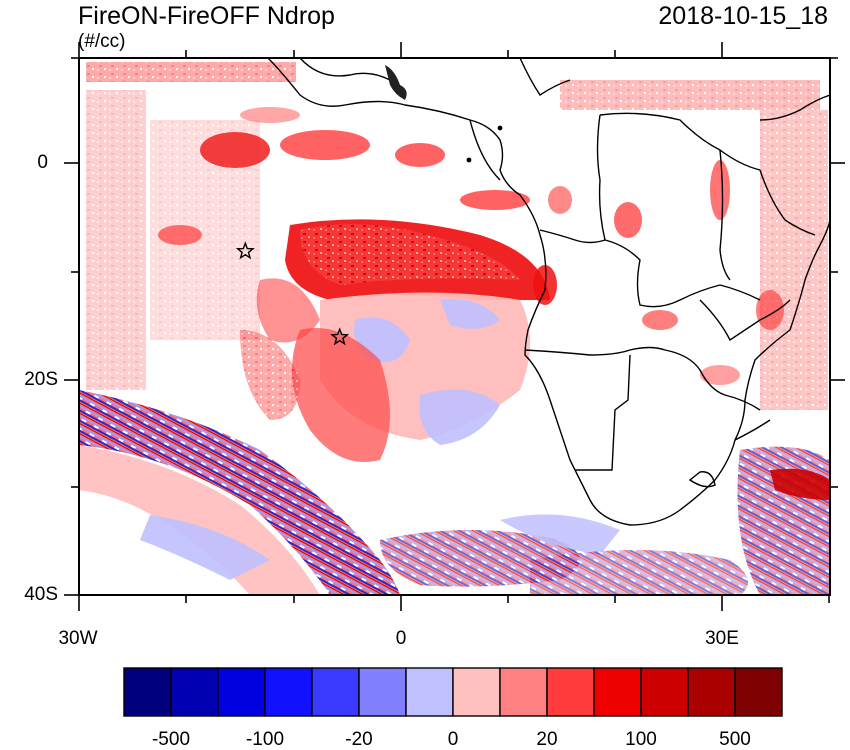 This screenshot has width=850, height=750. What do you see at coordinates (547, 739) in the screenshot?
I see `colorbar-label: 20` at bounding box center [547, 739].